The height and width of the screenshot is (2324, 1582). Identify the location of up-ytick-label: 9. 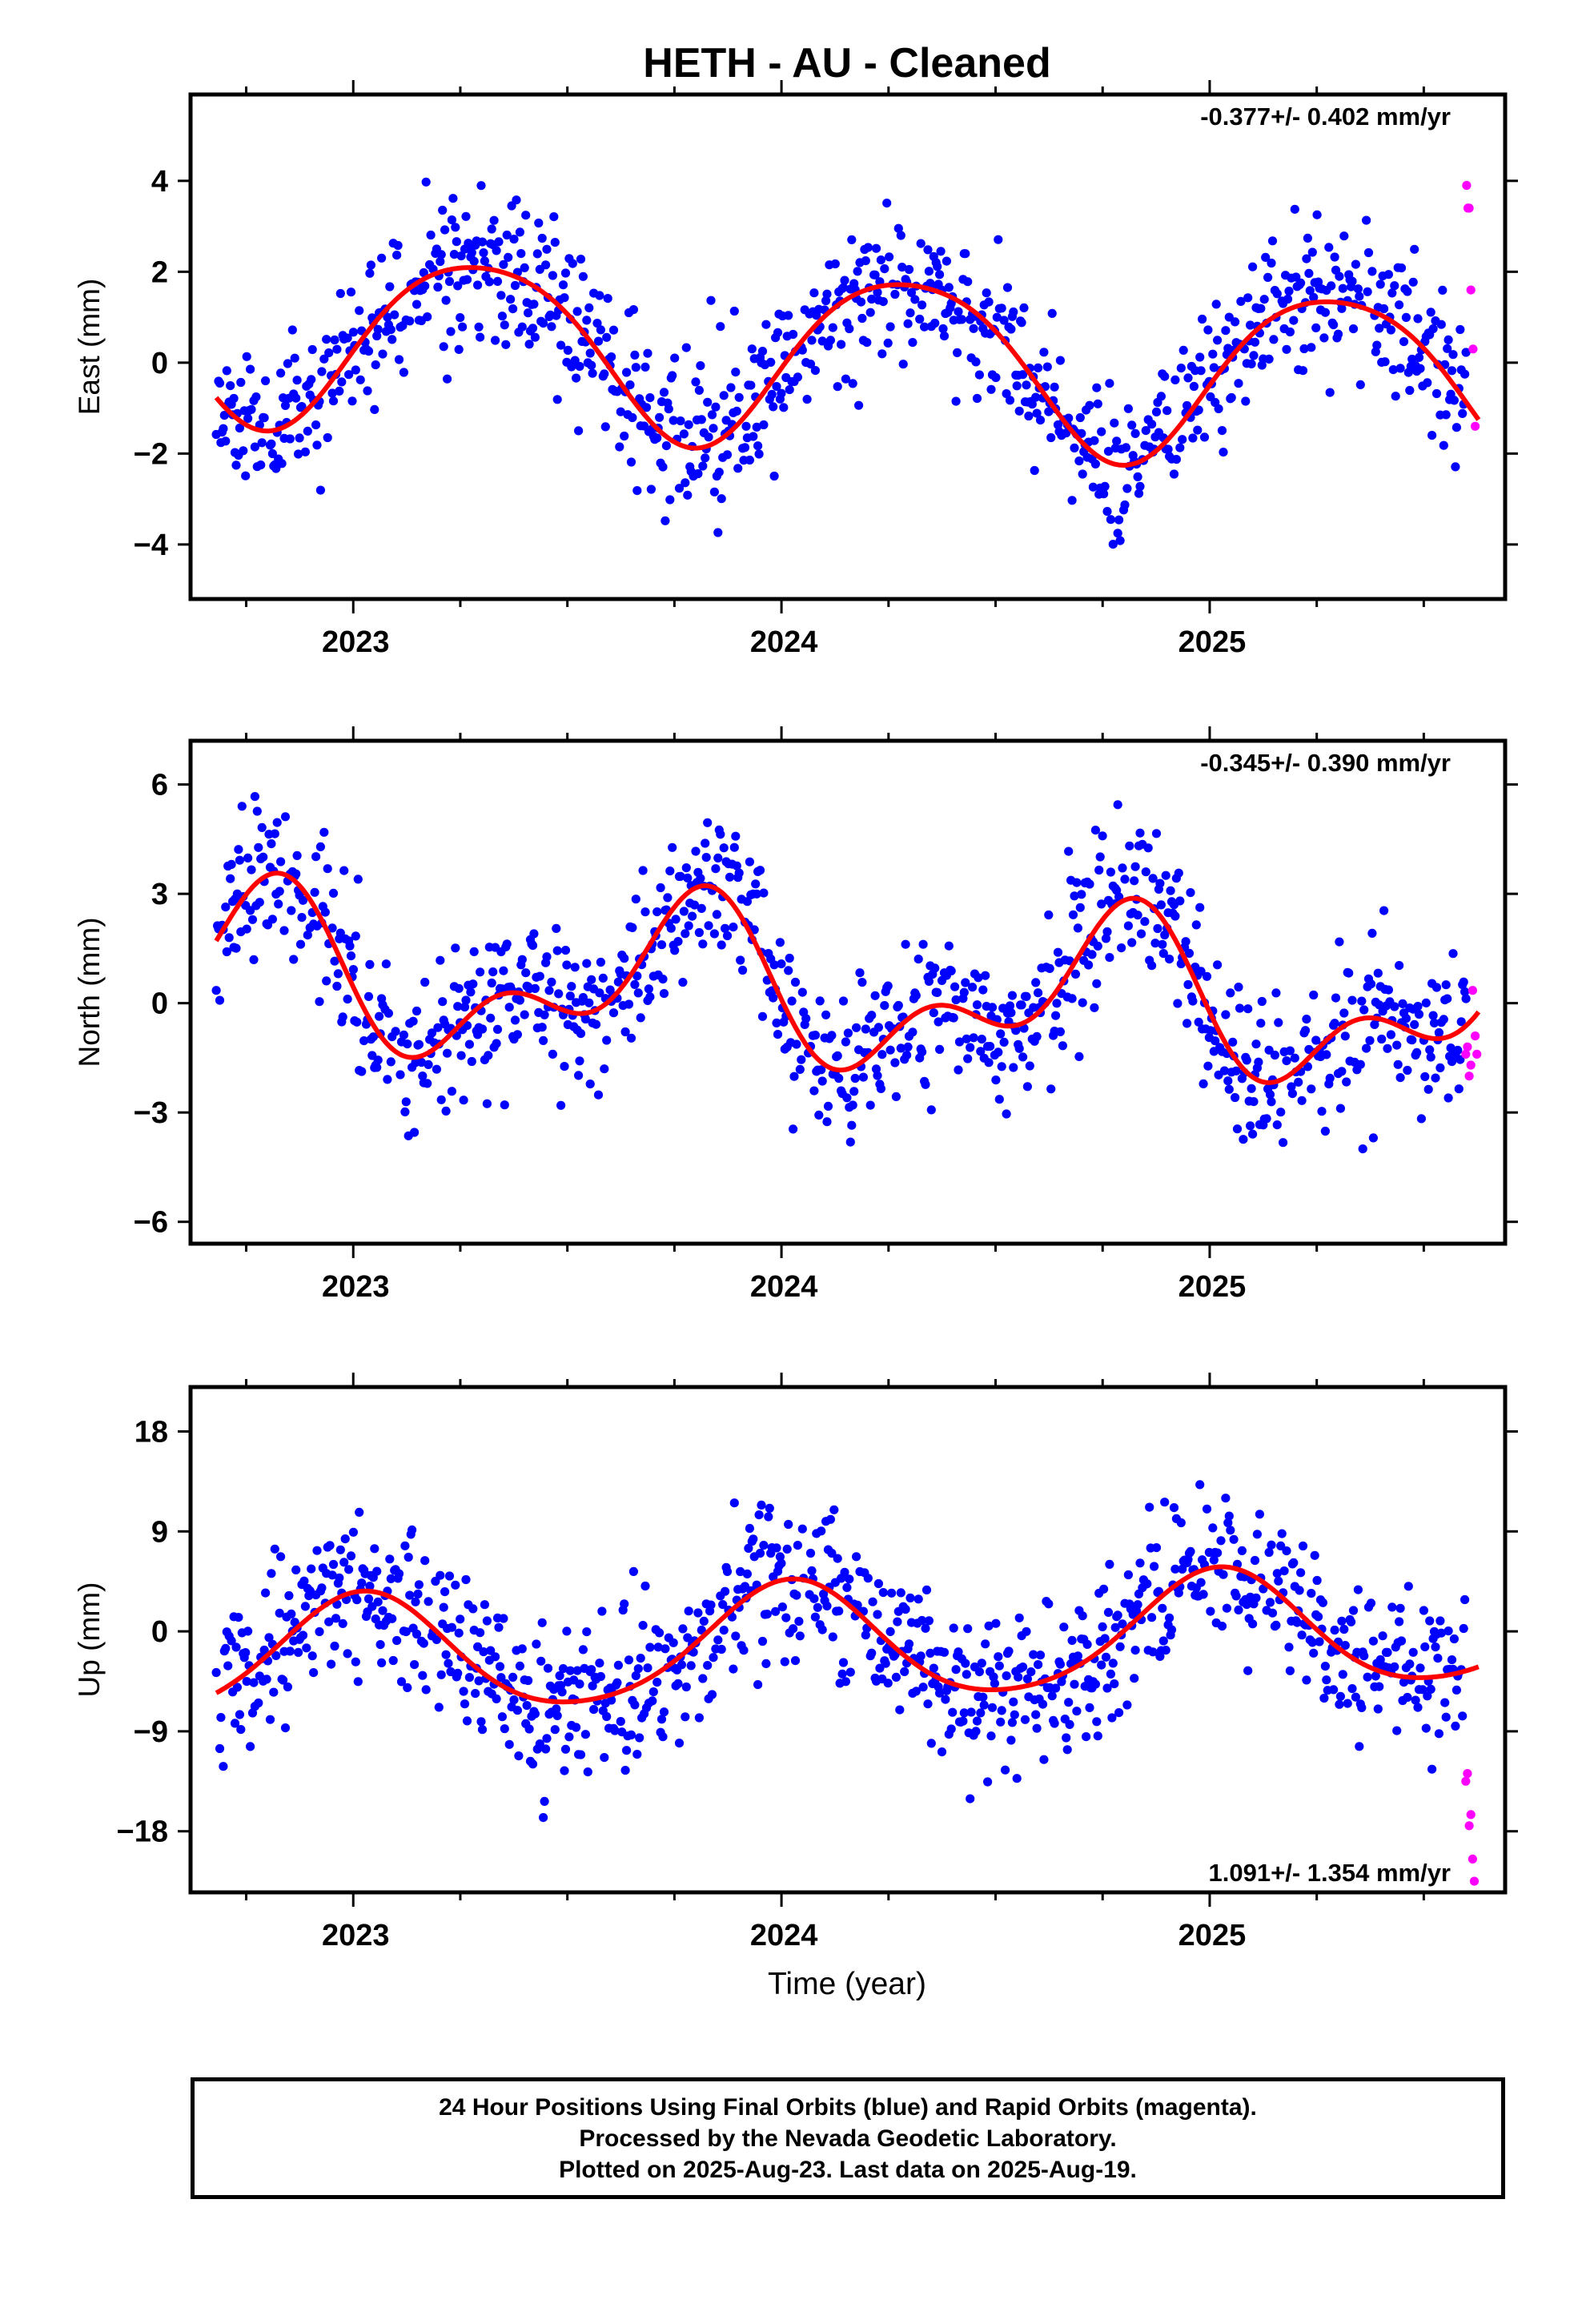
(159, 1532).